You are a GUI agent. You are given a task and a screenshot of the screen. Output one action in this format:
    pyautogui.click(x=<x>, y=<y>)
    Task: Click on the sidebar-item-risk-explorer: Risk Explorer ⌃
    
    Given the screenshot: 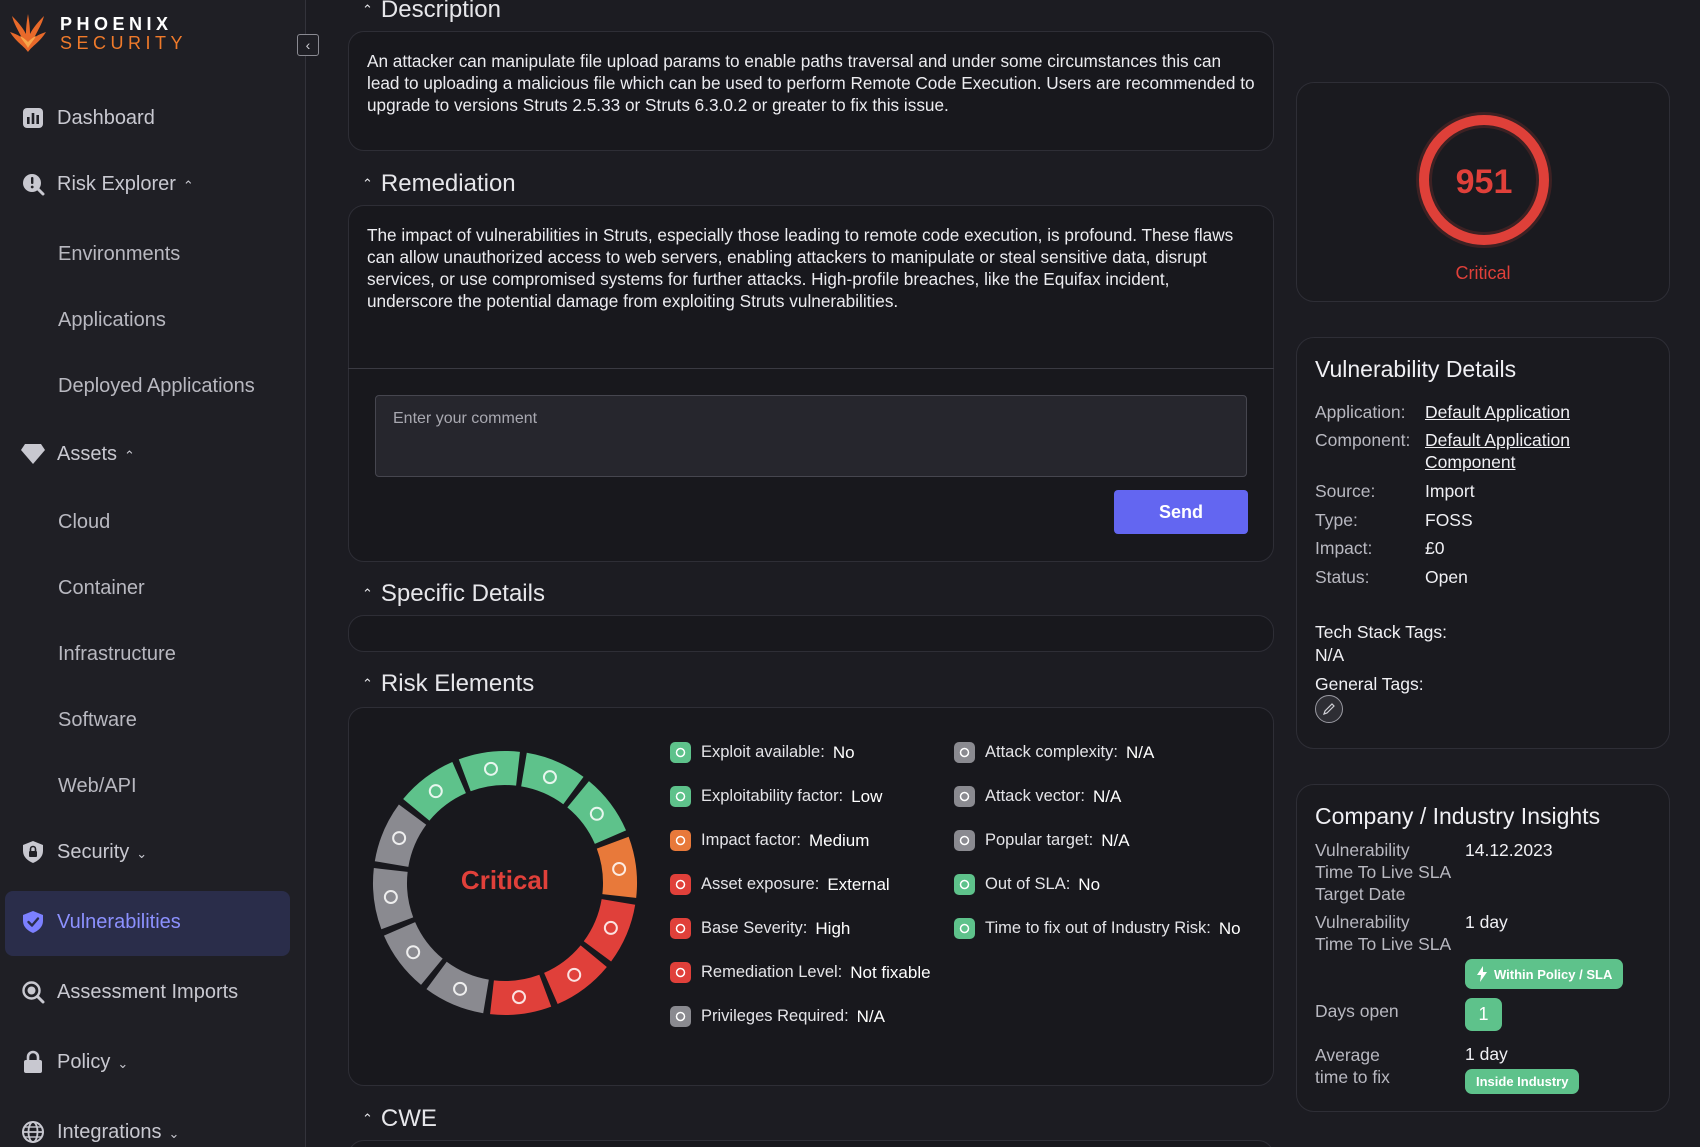 What is the action you would take?
    pyautogui.click(x=153, y=184)
    